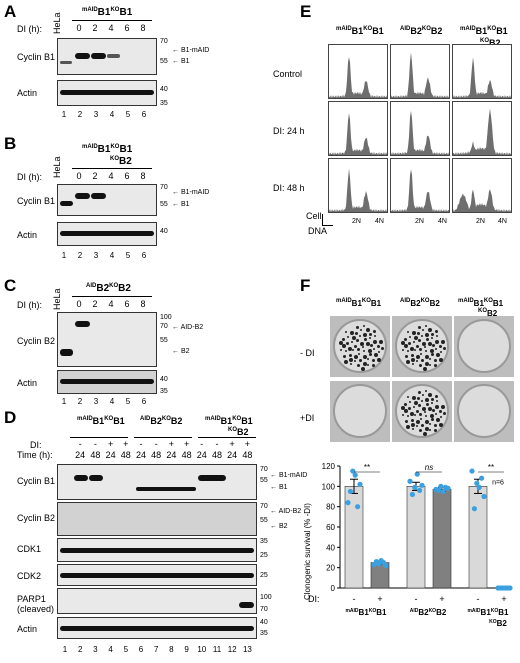 The image size is (520, 663). What do you see at coordinates (112, 168) in the screenshot?
I see `panel-b-title-line` at bounding box center [112, 168].